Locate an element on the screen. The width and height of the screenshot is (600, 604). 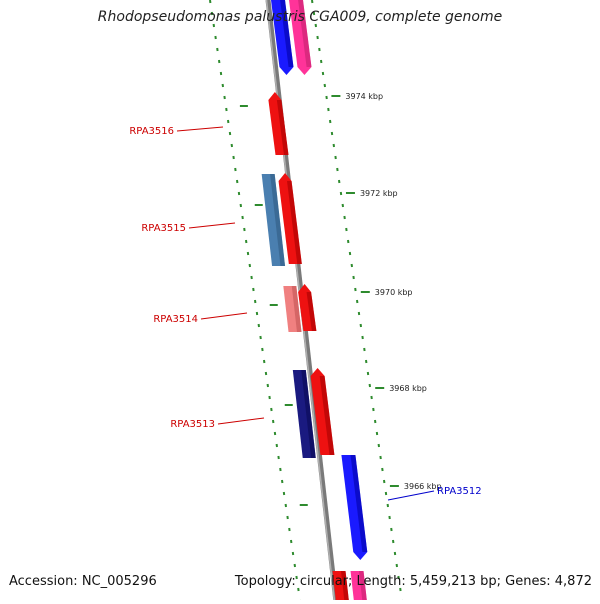
scale-label: 3966 kbp is located at coordinates (423, 486).